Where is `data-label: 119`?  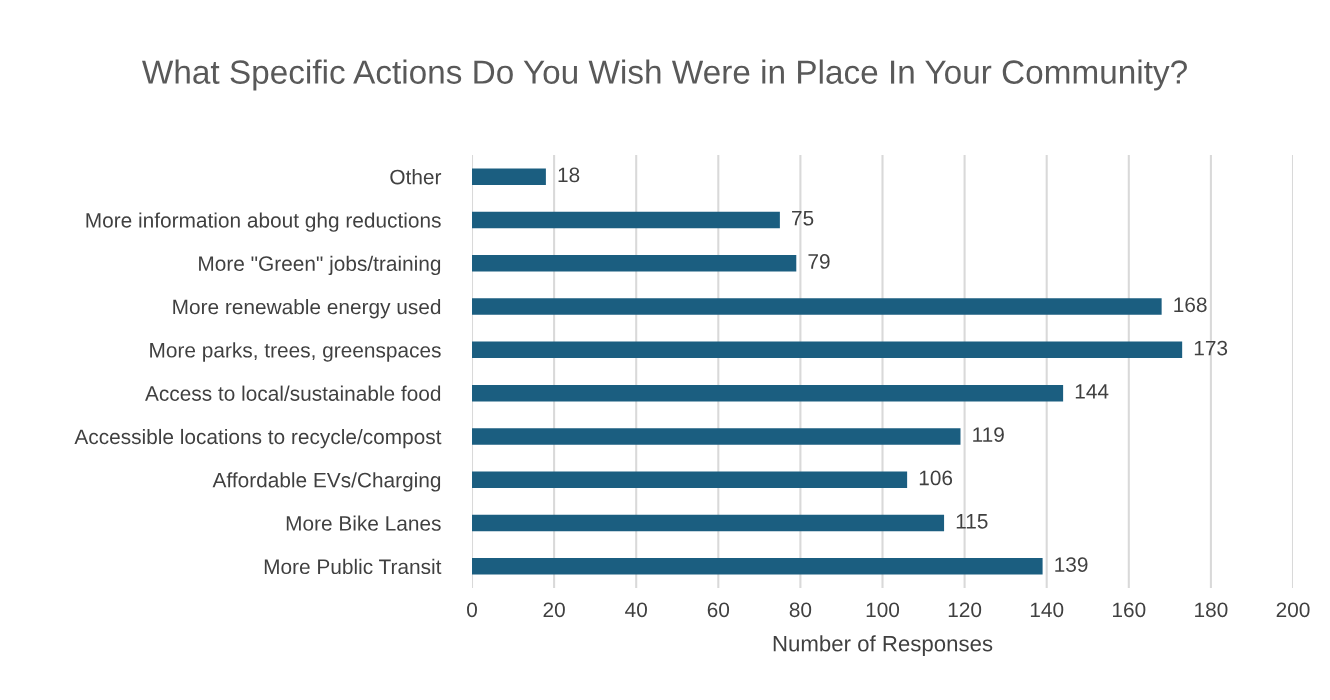
data-label: 119 is located at coordinates (988, 435).